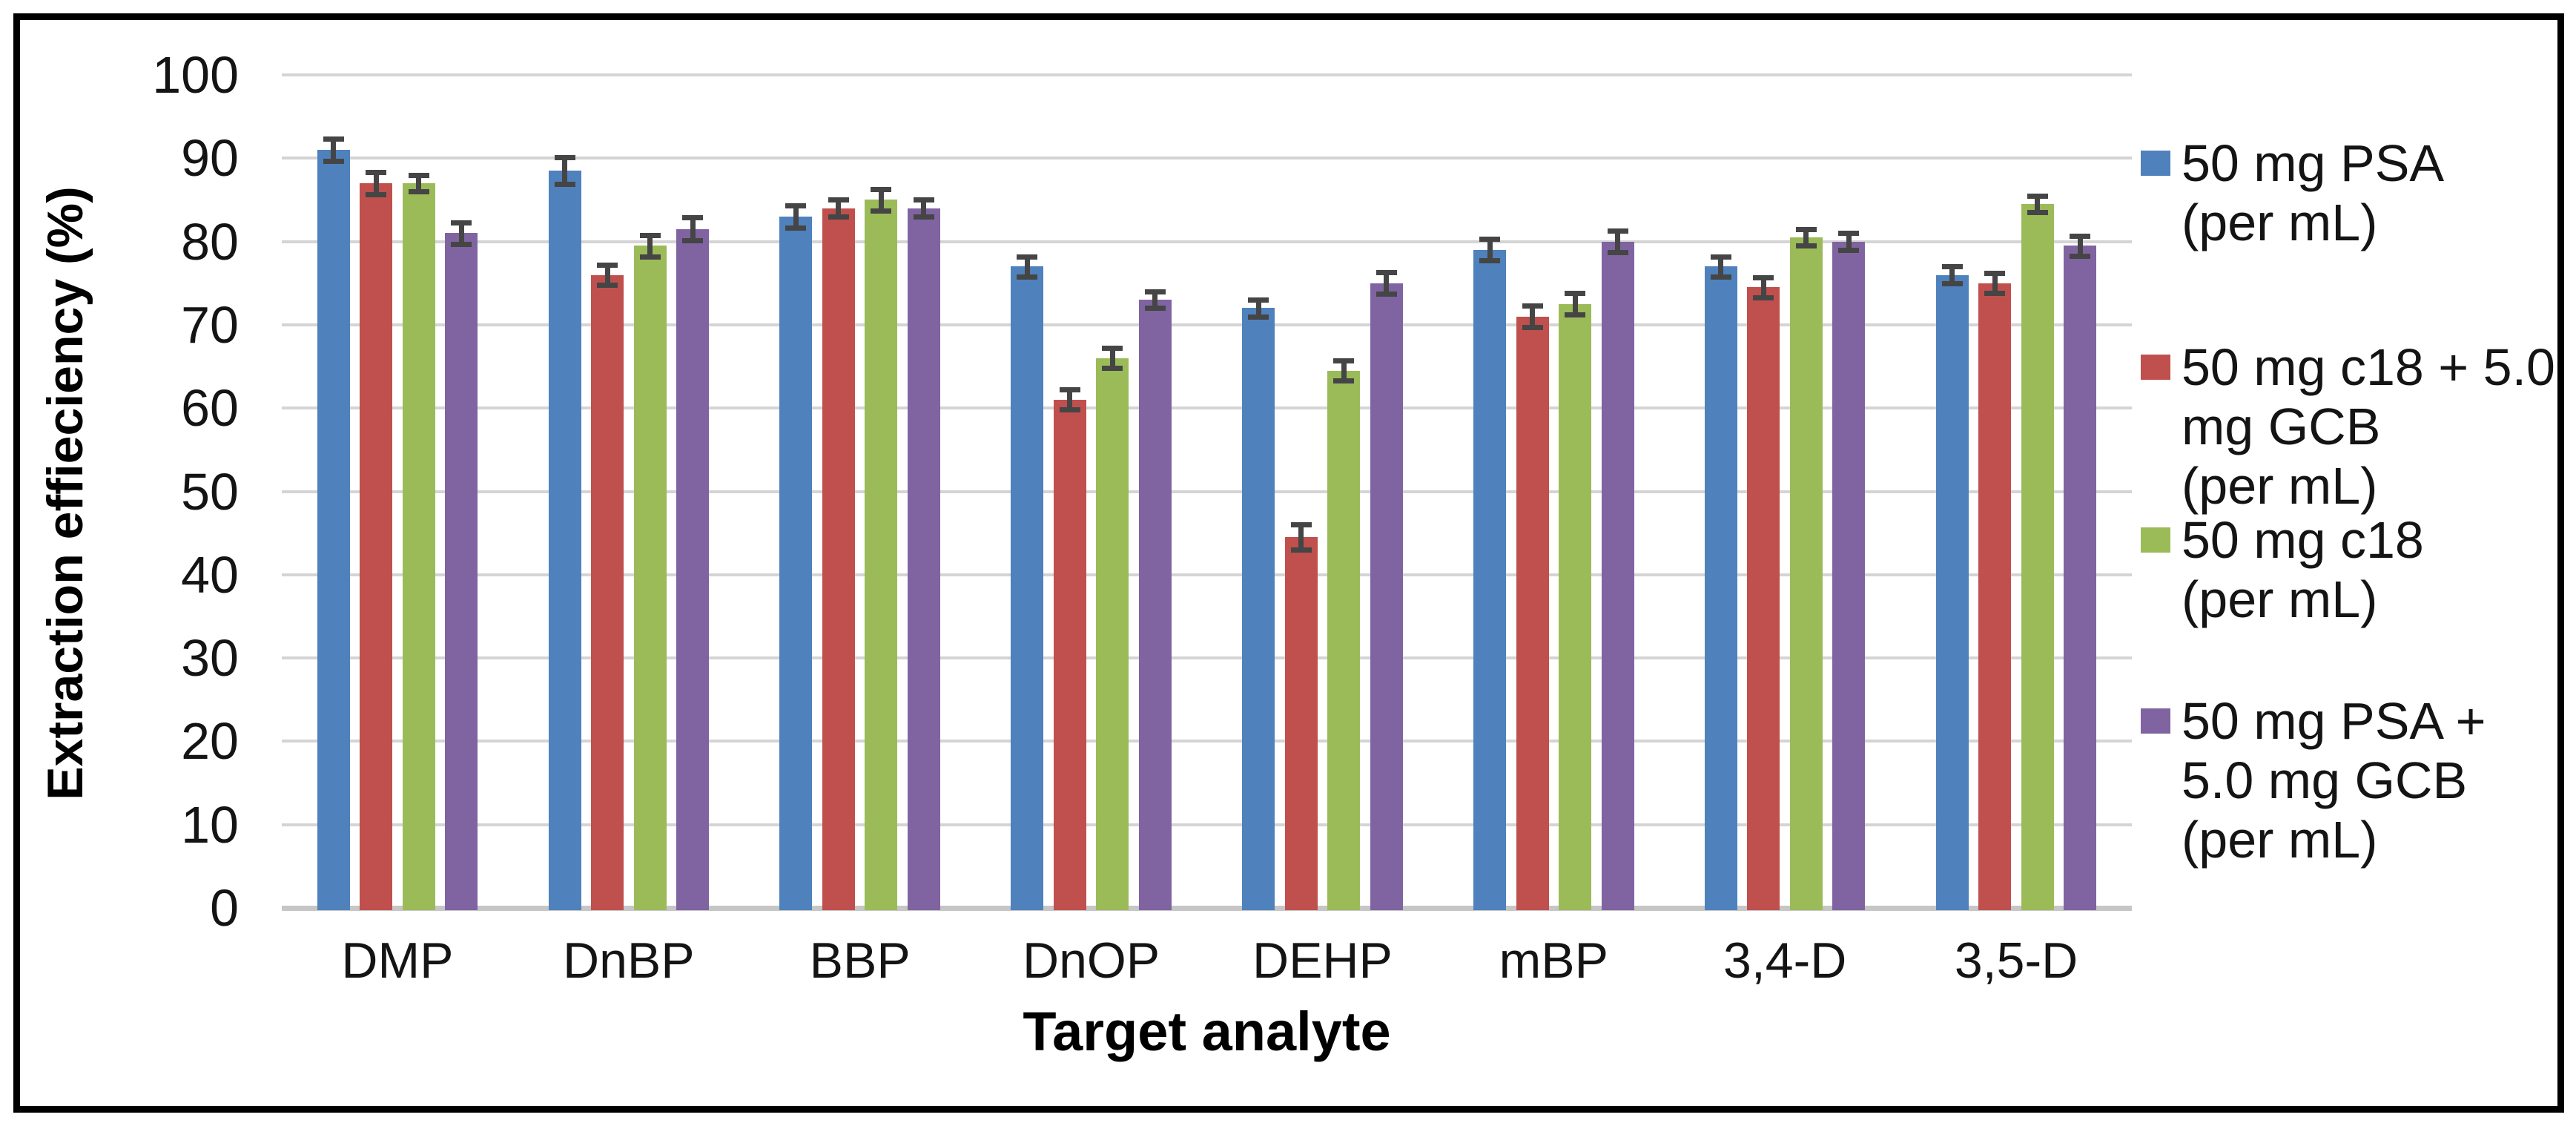 Image resolution: width=2576 pixels, height=1126 pixels. Describe the element at coordinates (2155, 163) in the screenshot. I see `legend-swatch` at that location.